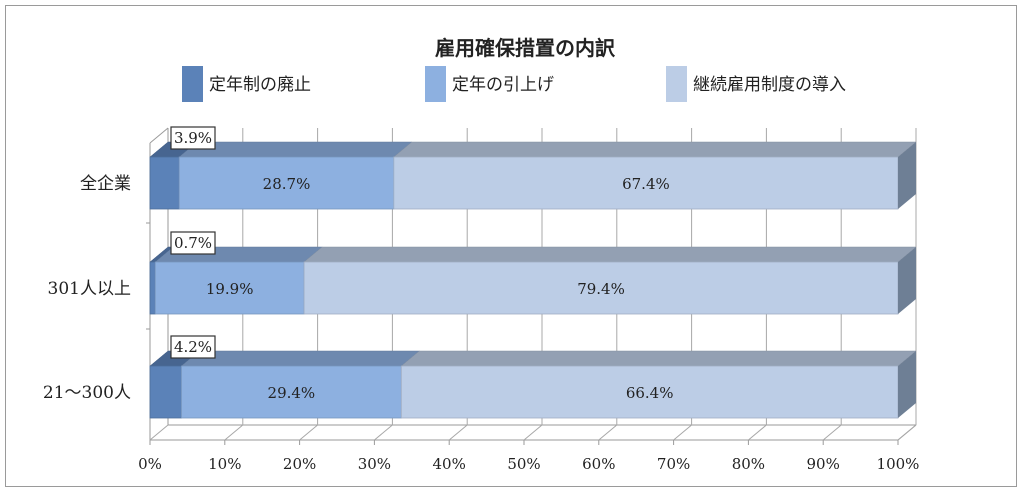 The height and width of the screenshot is (494, 1024). I want to click on x-tick-label: 70%, so click(673, 464).